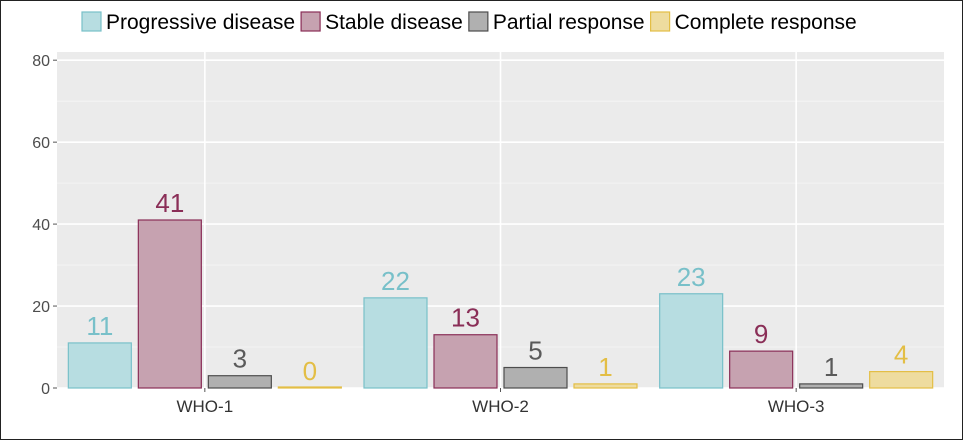 The width and height of the screenshot is (963, 440). What do you see at coordinates (766, 22) in the screenshot?
I see `legend-label: Complete response` at bounding box center [766, 22].